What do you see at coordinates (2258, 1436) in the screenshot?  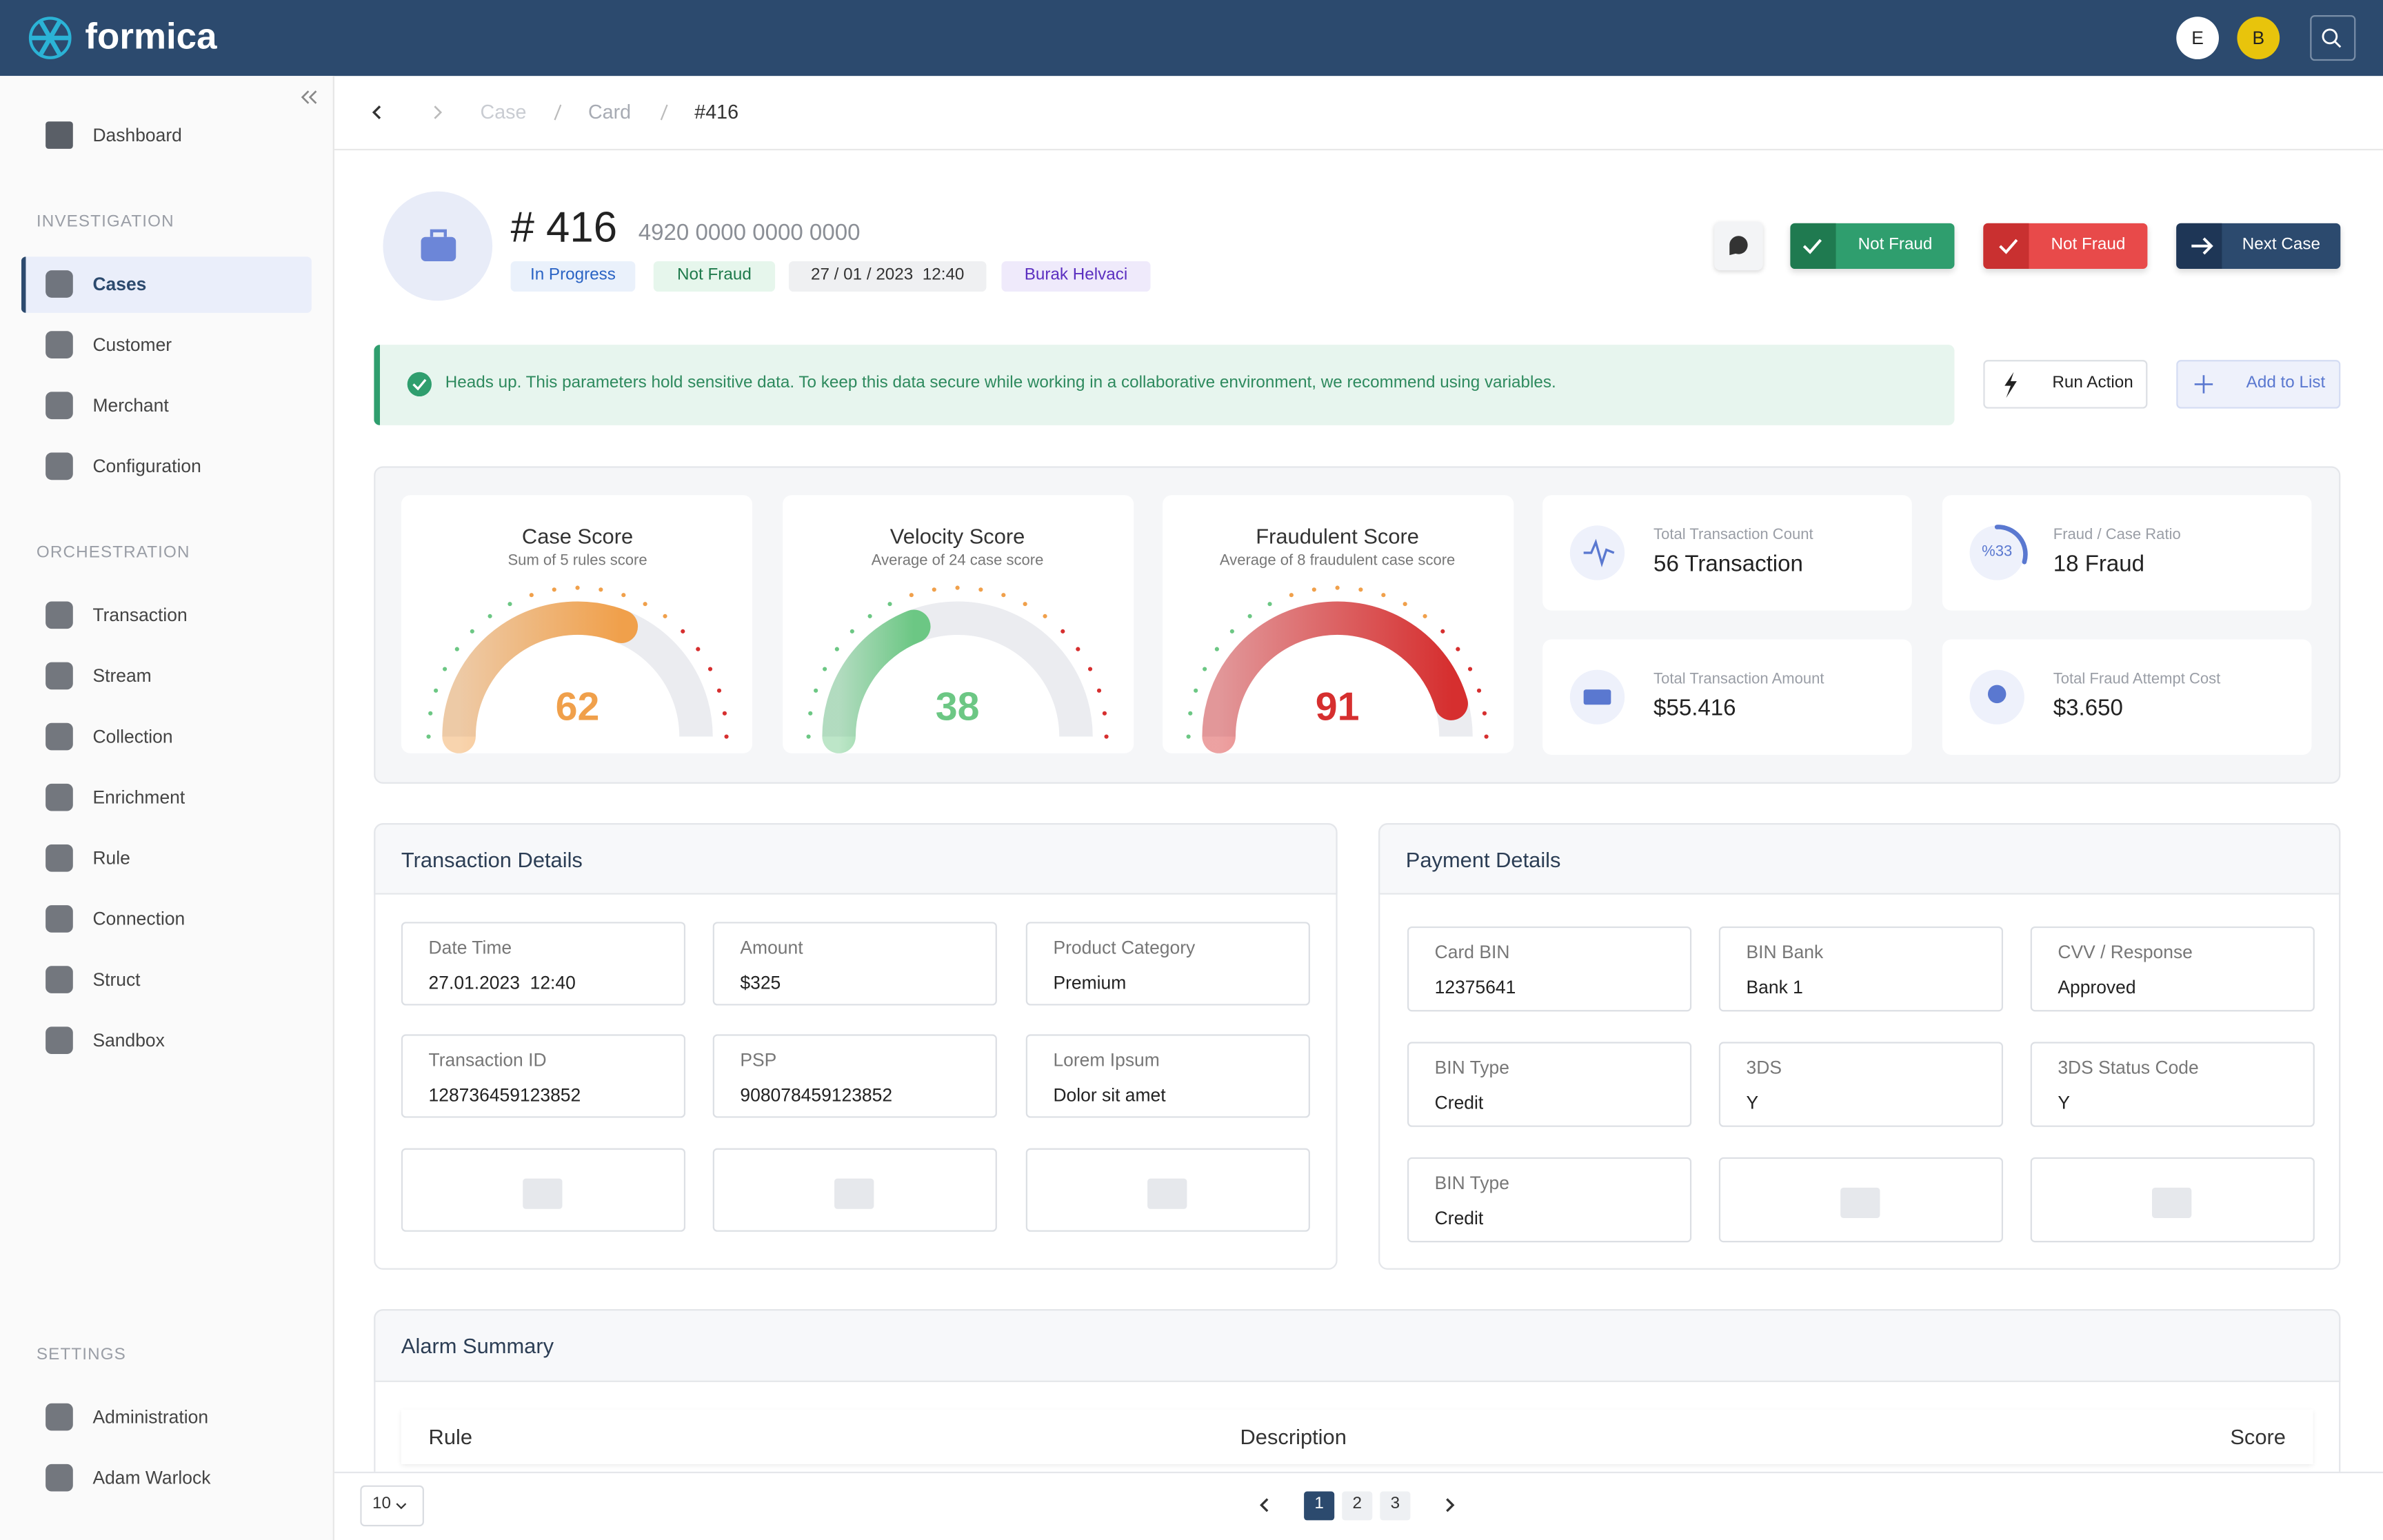 I see `column-header: Score` at bounding box center [2258, 1436].